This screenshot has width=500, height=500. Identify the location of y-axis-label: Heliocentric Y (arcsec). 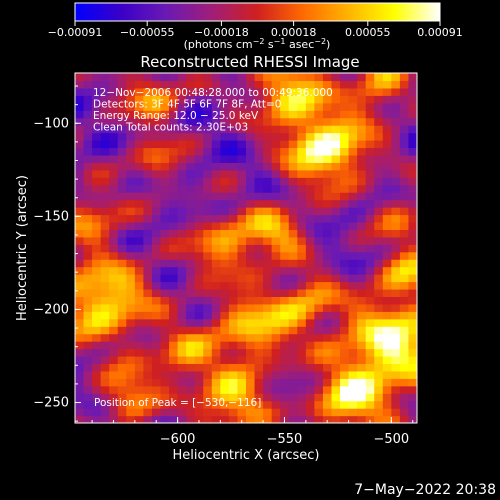
(22, 248).